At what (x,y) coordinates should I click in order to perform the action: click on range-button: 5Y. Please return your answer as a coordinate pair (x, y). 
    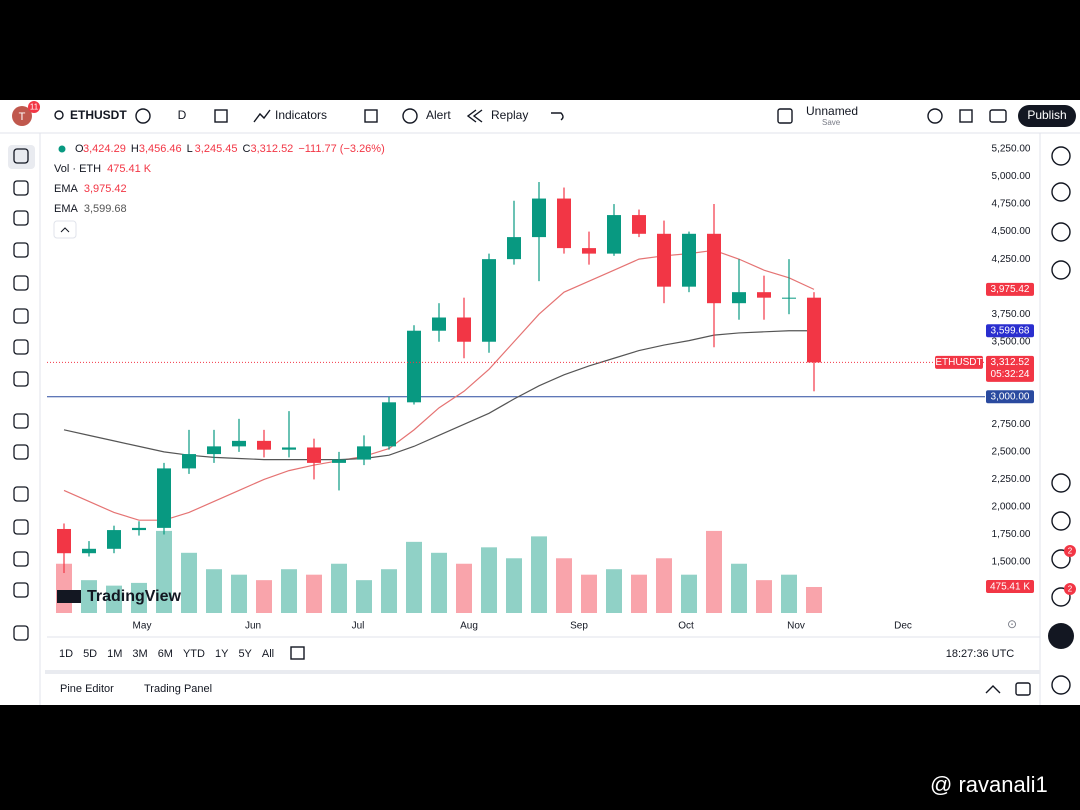
    Looking at the image, I should click on (245, 654).